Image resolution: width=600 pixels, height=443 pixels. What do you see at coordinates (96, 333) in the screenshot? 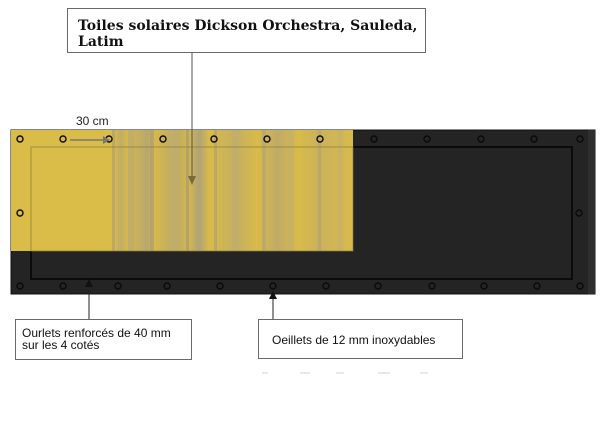
I see `hems-callout-line1: Ourlets renforcés de 40 mm` at bounding box center [96, 333].